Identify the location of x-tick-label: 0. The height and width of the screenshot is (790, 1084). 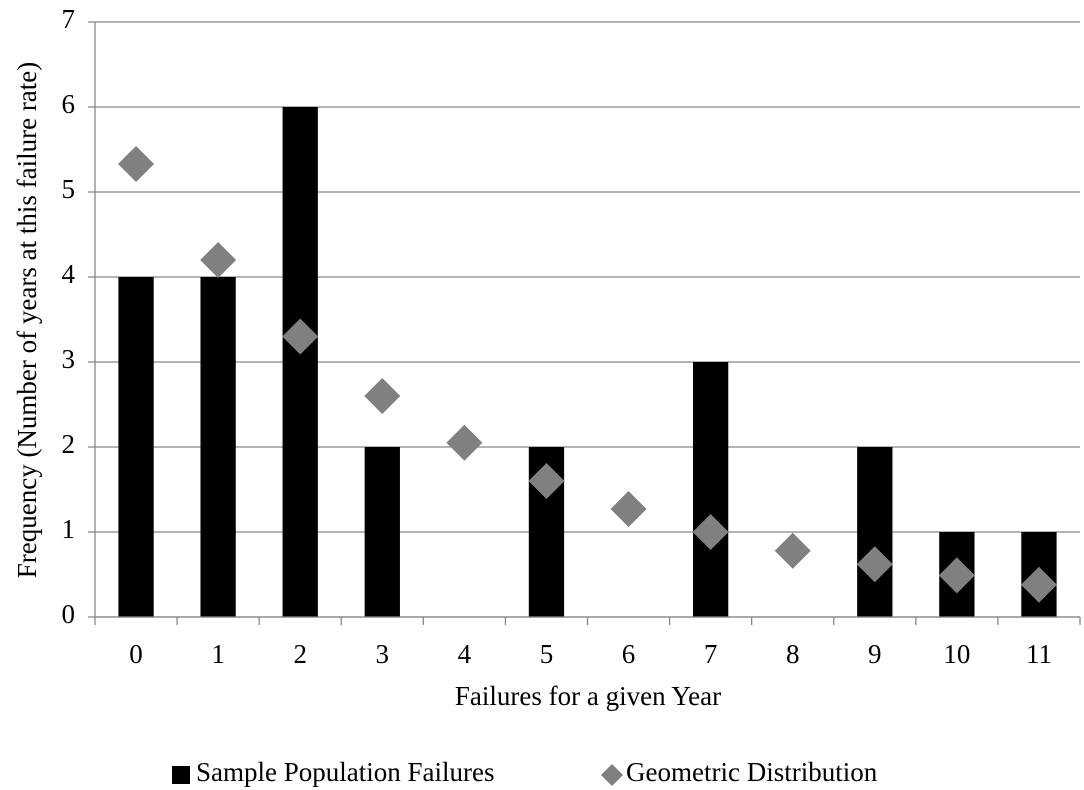
(136, 654).